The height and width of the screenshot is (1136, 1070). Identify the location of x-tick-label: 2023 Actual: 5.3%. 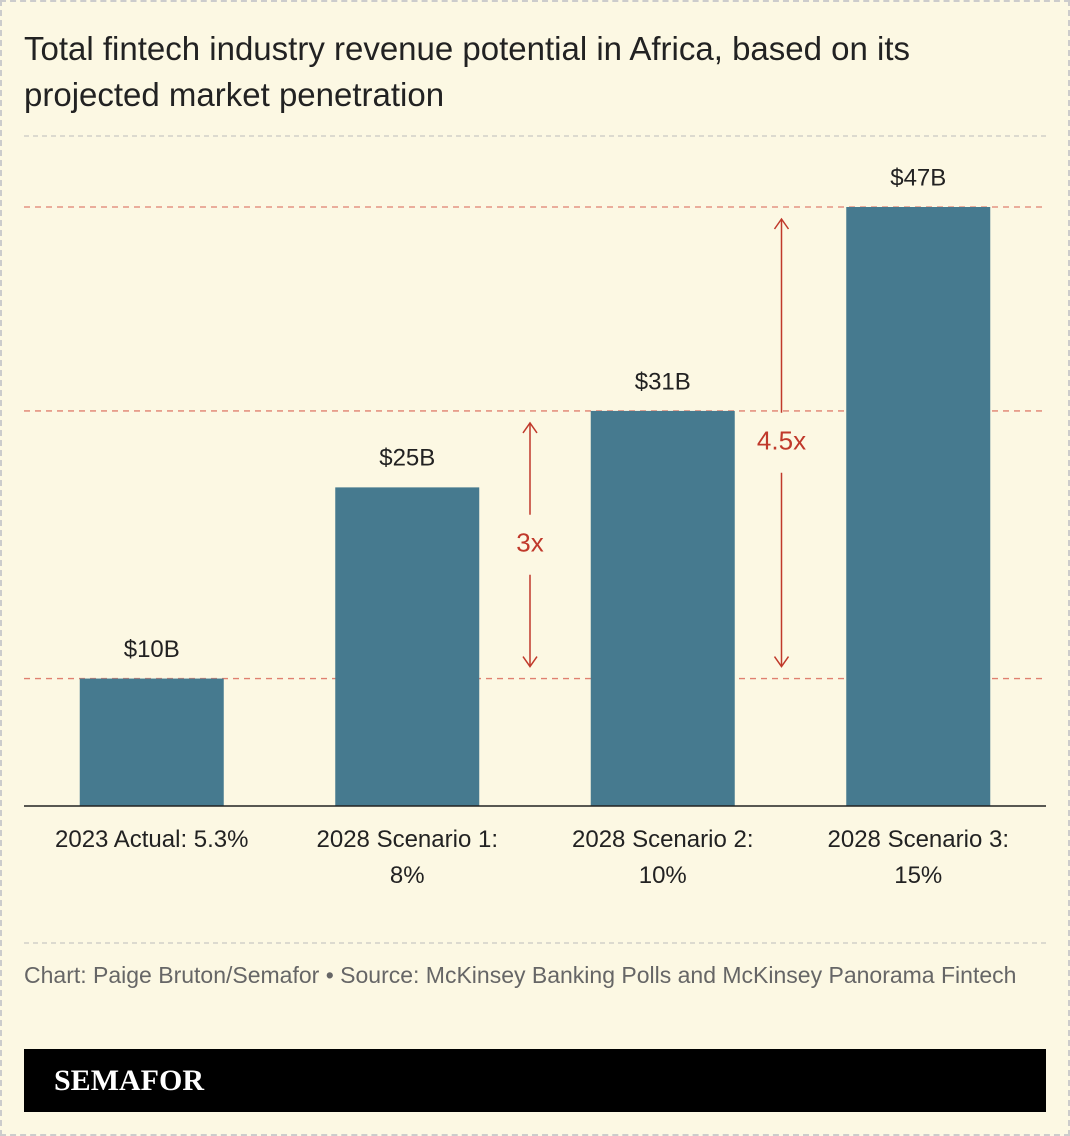
(152, 839).